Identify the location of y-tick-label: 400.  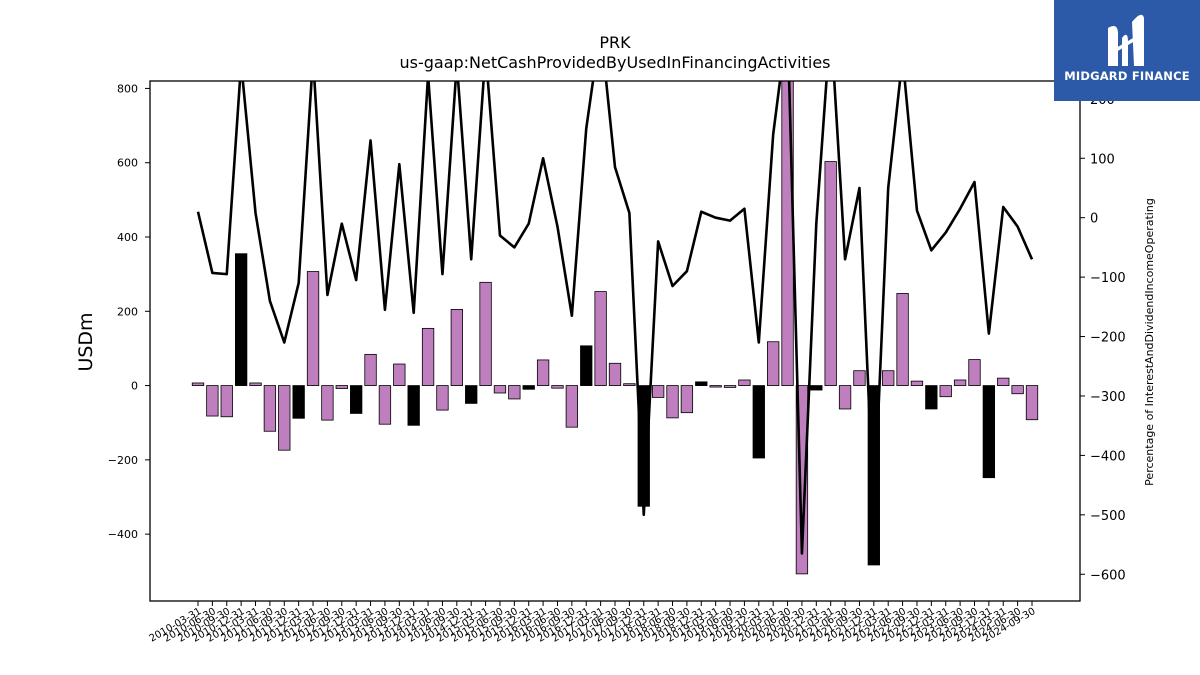
(127, 237).